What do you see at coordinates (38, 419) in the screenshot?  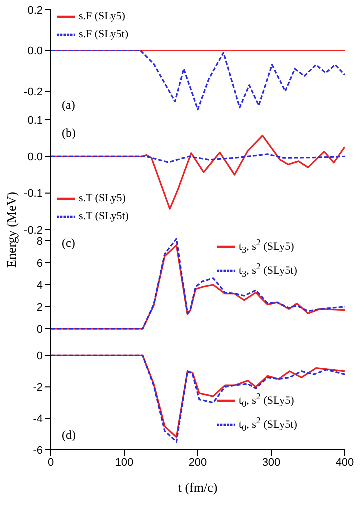 I see `y-tick-label: -4` at bounding box center [38, 419].